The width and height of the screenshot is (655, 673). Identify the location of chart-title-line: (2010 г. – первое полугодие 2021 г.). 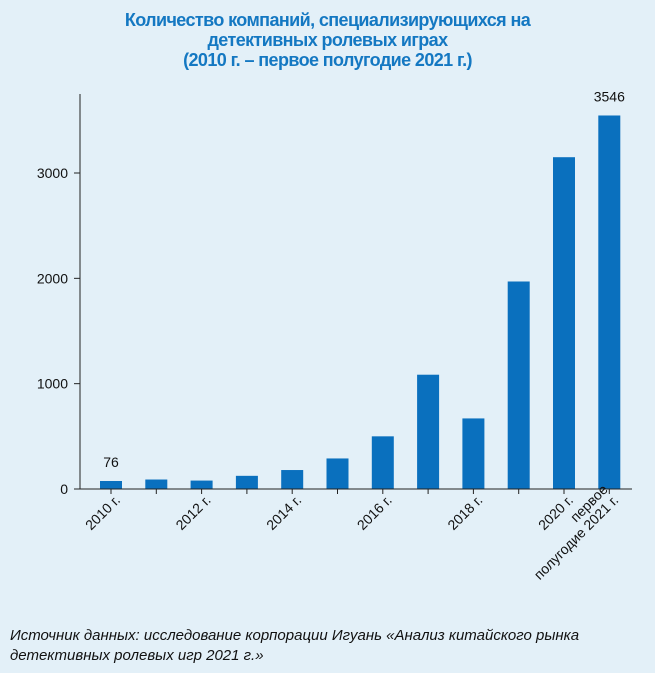
(327, 60).